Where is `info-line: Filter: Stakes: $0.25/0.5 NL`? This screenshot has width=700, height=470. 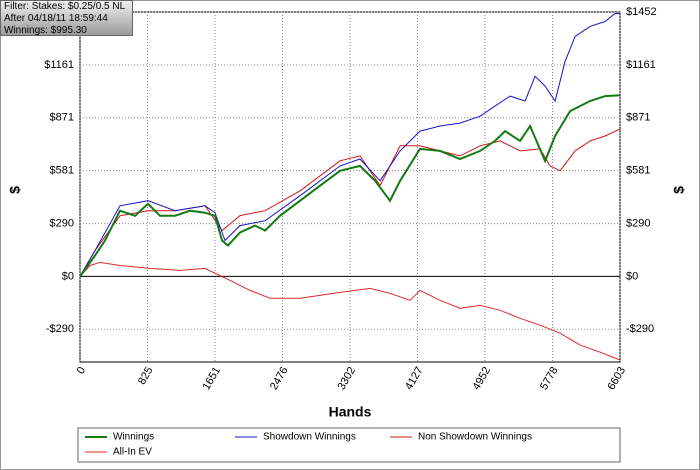
info-line: Filter: Stakes: $0.25/0.5 NL is located at coordinates (65, 6).